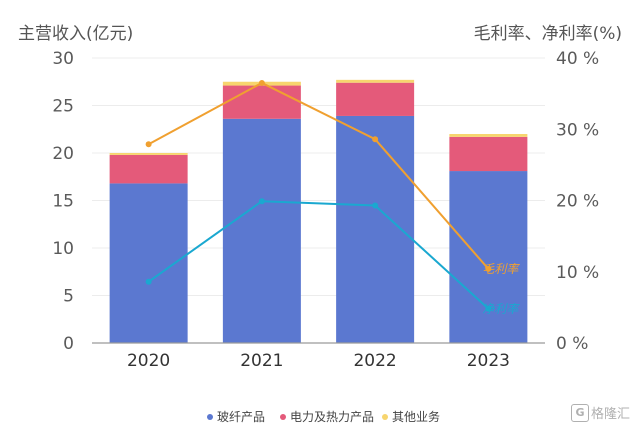 The height and width of the screenshot is (428, 640). I want to click on right-axis-title: 毛利率、净利率(%), so click(548, 34).